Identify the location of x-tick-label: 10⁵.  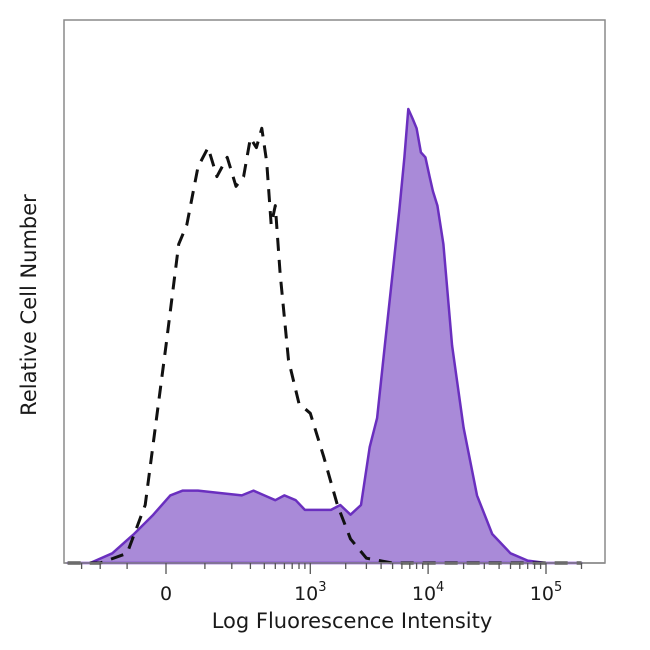
(546, 592).